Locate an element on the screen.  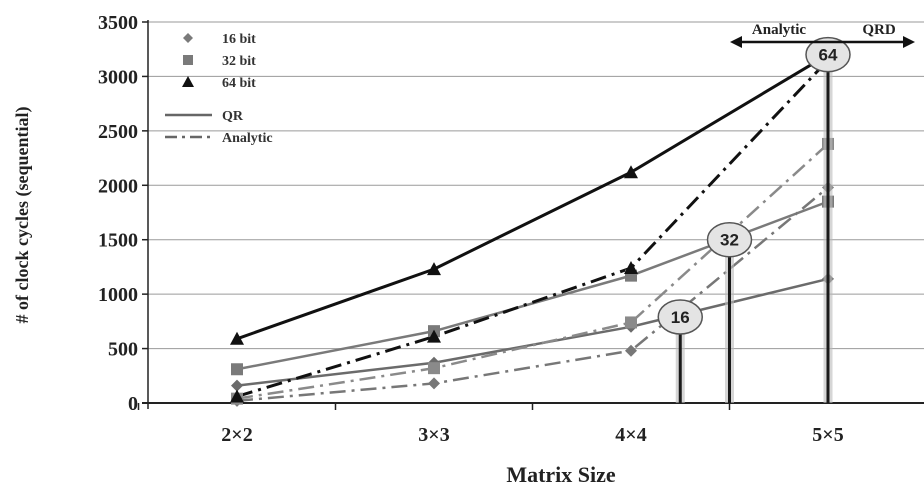
legend-marker-square is located at coordinates (188, 60).